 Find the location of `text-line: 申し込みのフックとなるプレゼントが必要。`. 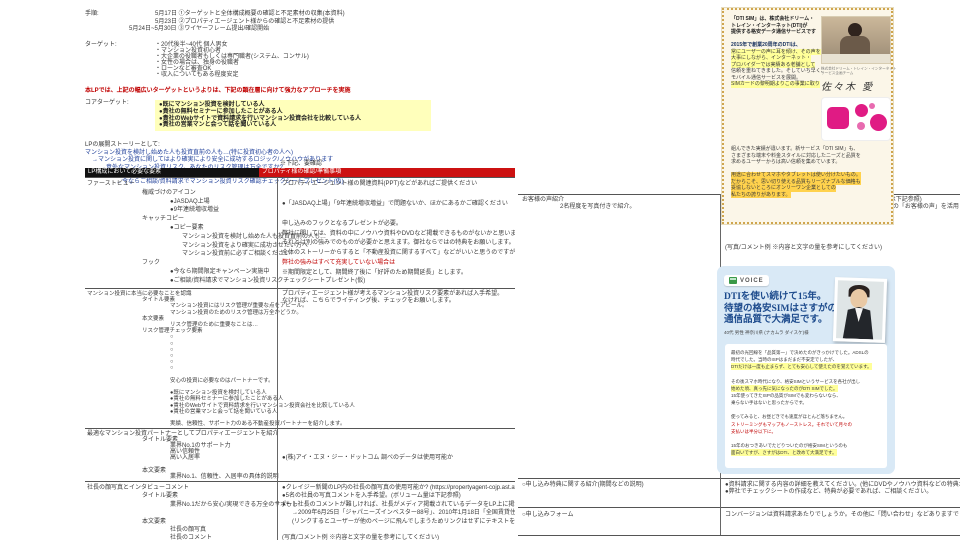

text-line: 申し込みのフックとなるプレゼントが必要。 is located at coordinates (342, 223).